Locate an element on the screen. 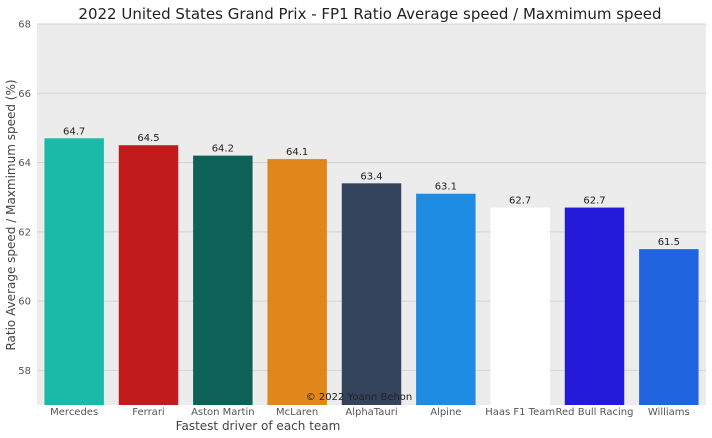  x-tick-label: Mercedes is located at coordinates (74, 412).